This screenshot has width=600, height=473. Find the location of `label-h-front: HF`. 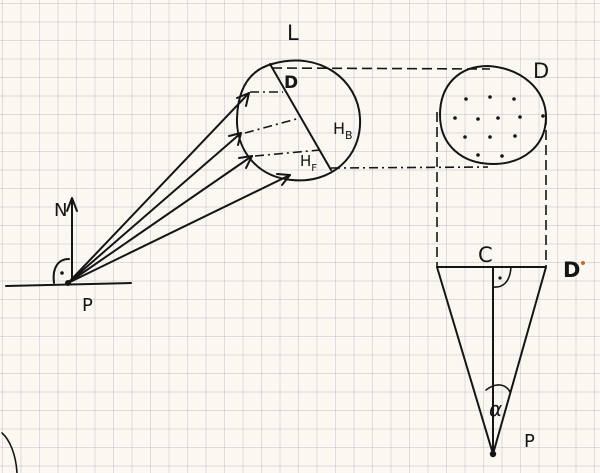

label-h-front: HF is located at coordinates (308, 163).